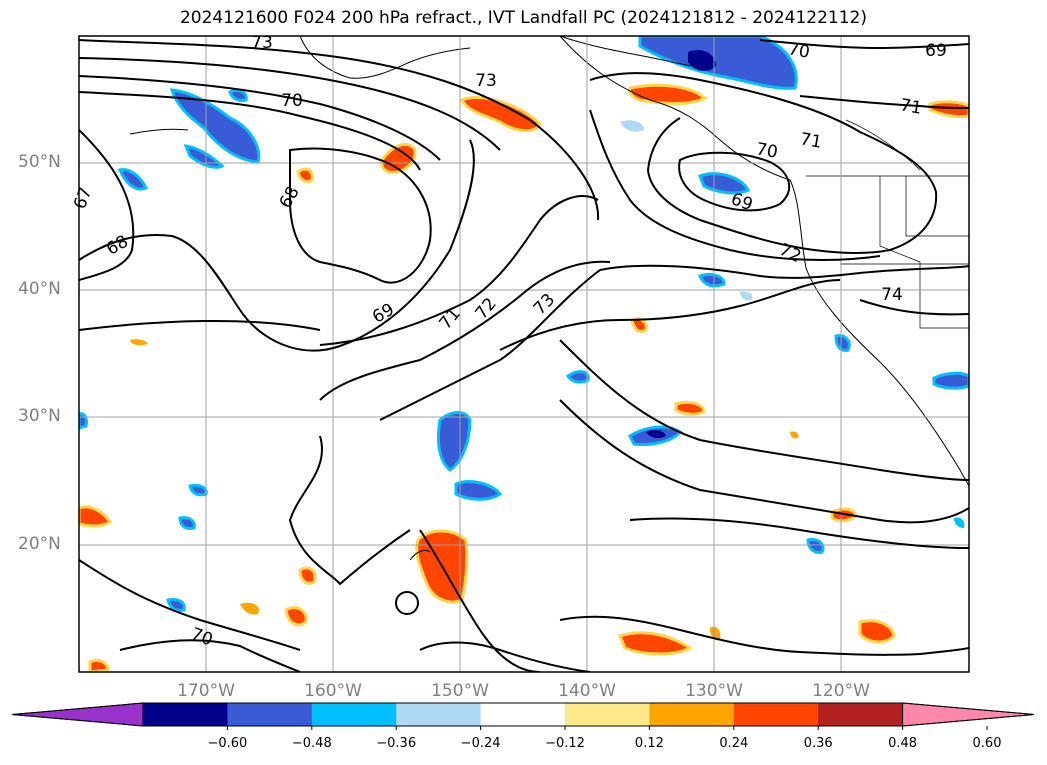 The height and width of the screenshot is (765, 1047). I want to click on lon-label-140w: 140°W, so click(587, 691).